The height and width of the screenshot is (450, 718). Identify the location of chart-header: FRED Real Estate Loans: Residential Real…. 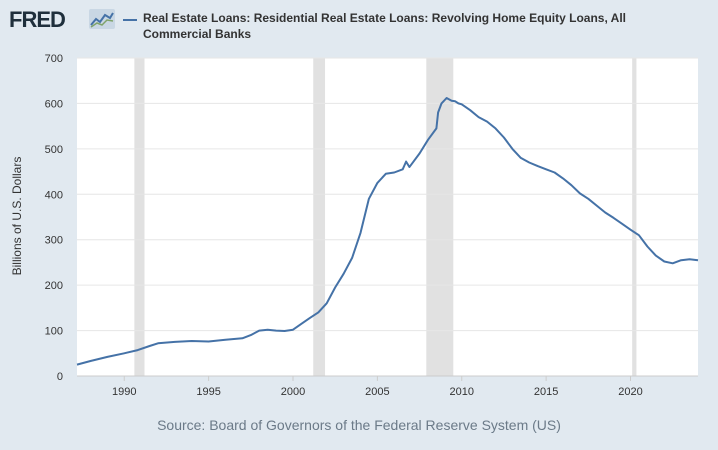
(359, 25).